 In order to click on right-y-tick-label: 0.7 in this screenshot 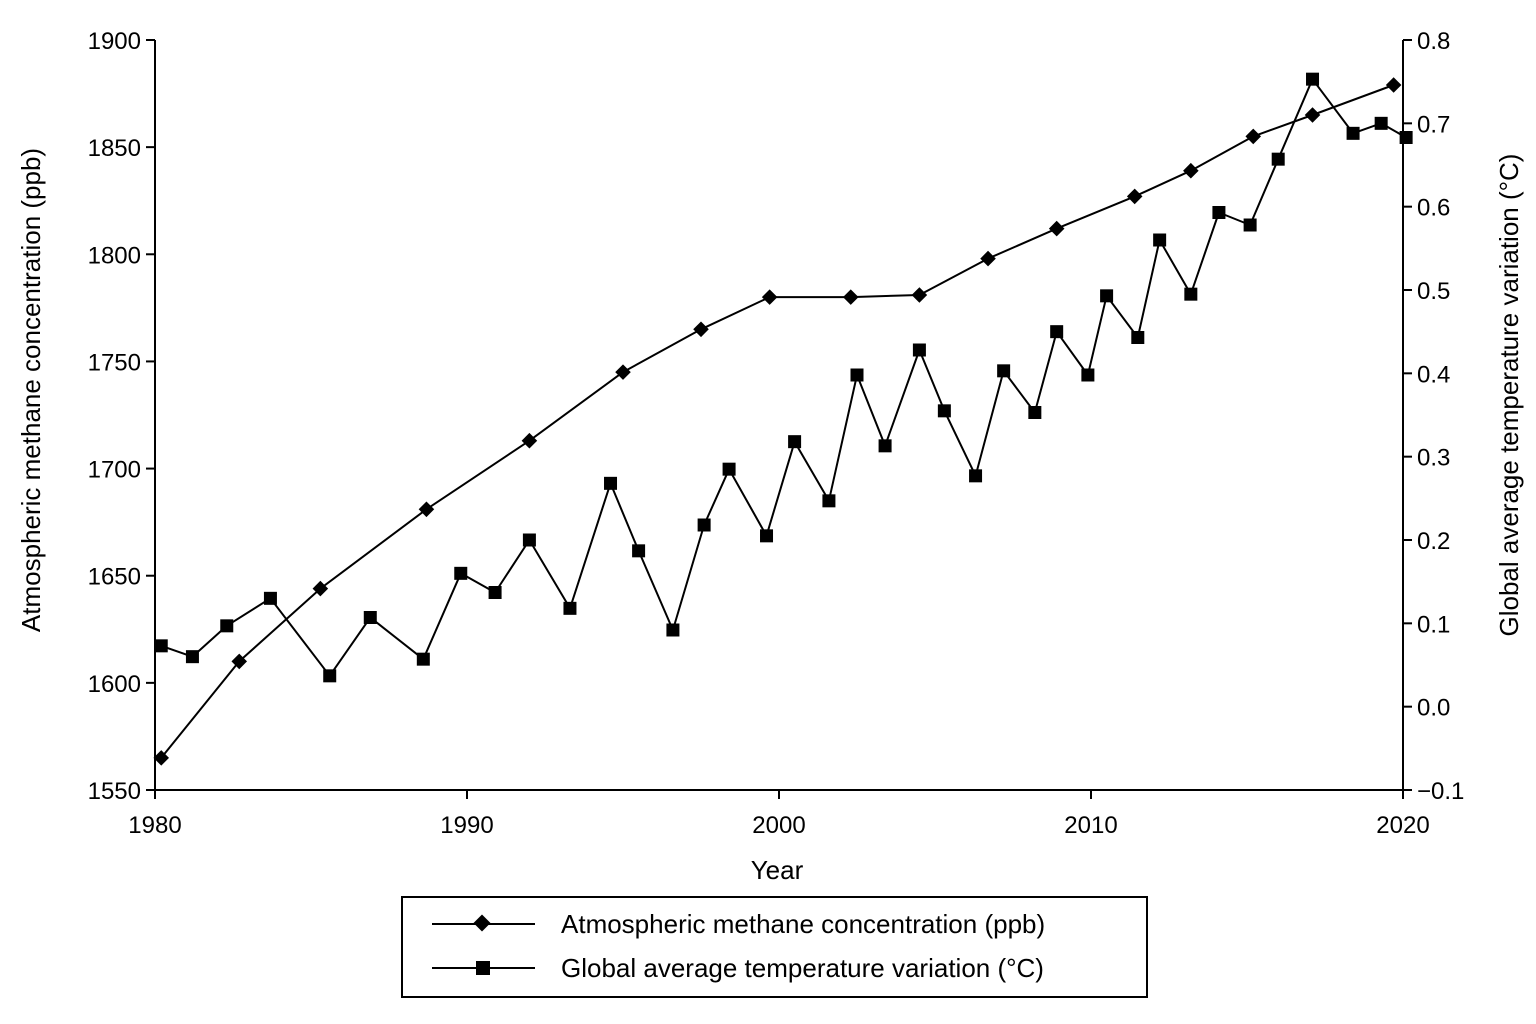, I will do `click(1433, 124)`.